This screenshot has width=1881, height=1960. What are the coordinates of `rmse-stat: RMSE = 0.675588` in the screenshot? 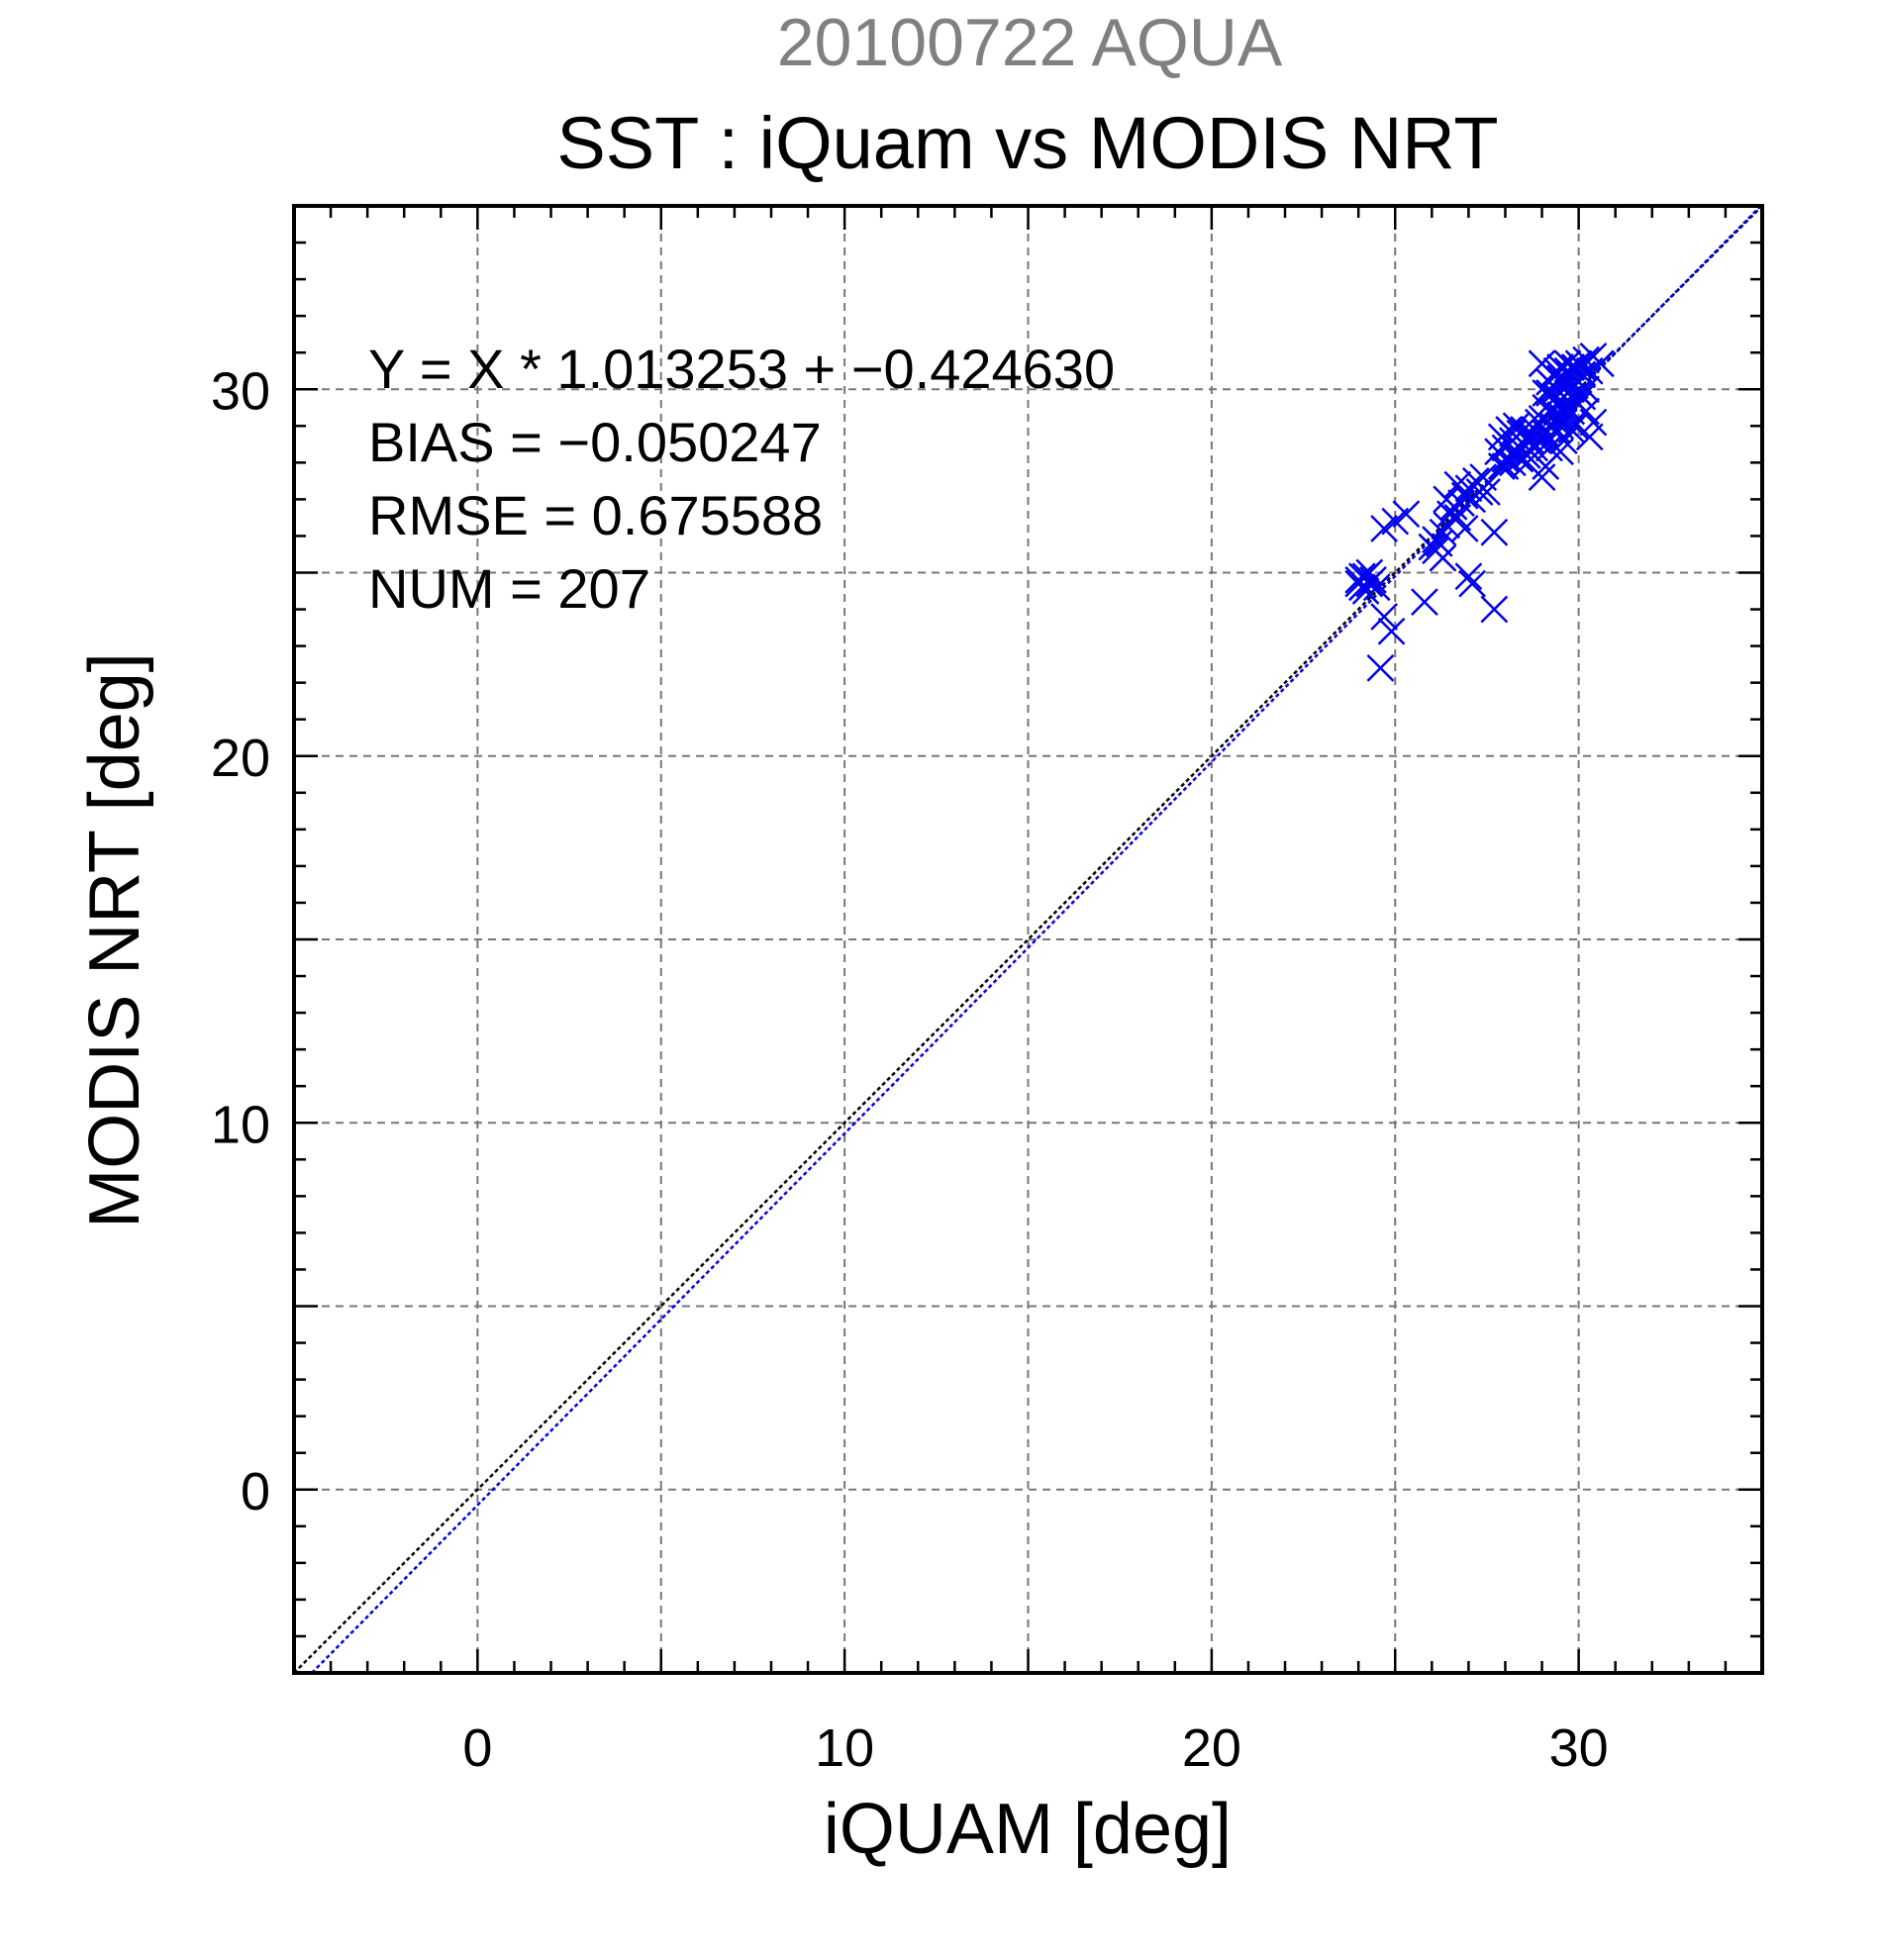 It's located at (595, 515).